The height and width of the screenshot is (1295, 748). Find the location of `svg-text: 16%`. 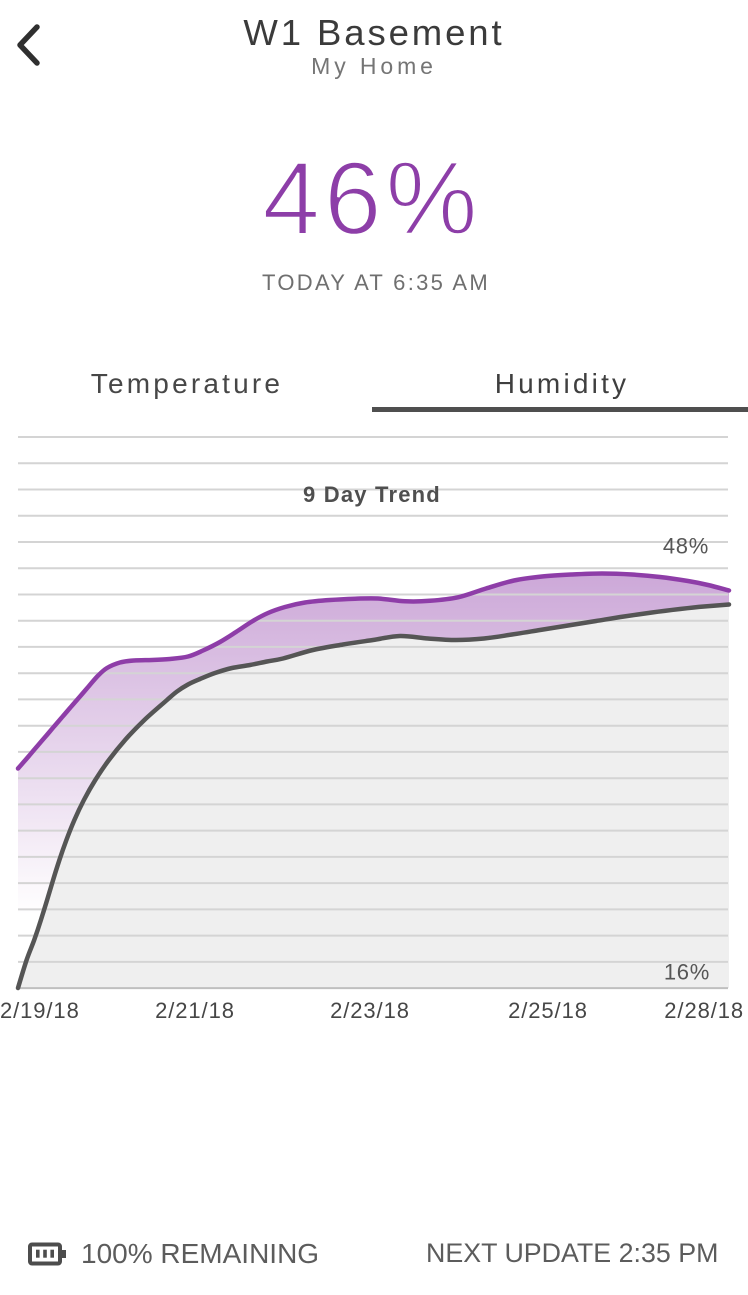

svg-text: 16% is located at coordinates (687, 972).